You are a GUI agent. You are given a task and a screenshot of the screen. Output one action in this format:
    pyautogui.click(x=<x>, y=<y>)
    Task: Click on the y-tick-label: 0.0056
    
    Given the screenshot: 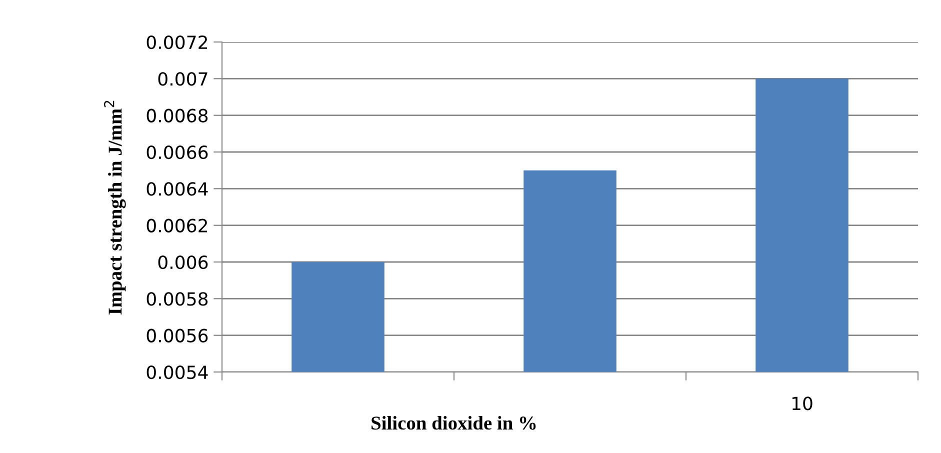 What is the action you would take?
    pyautogui.click(x=177, y=335)
    